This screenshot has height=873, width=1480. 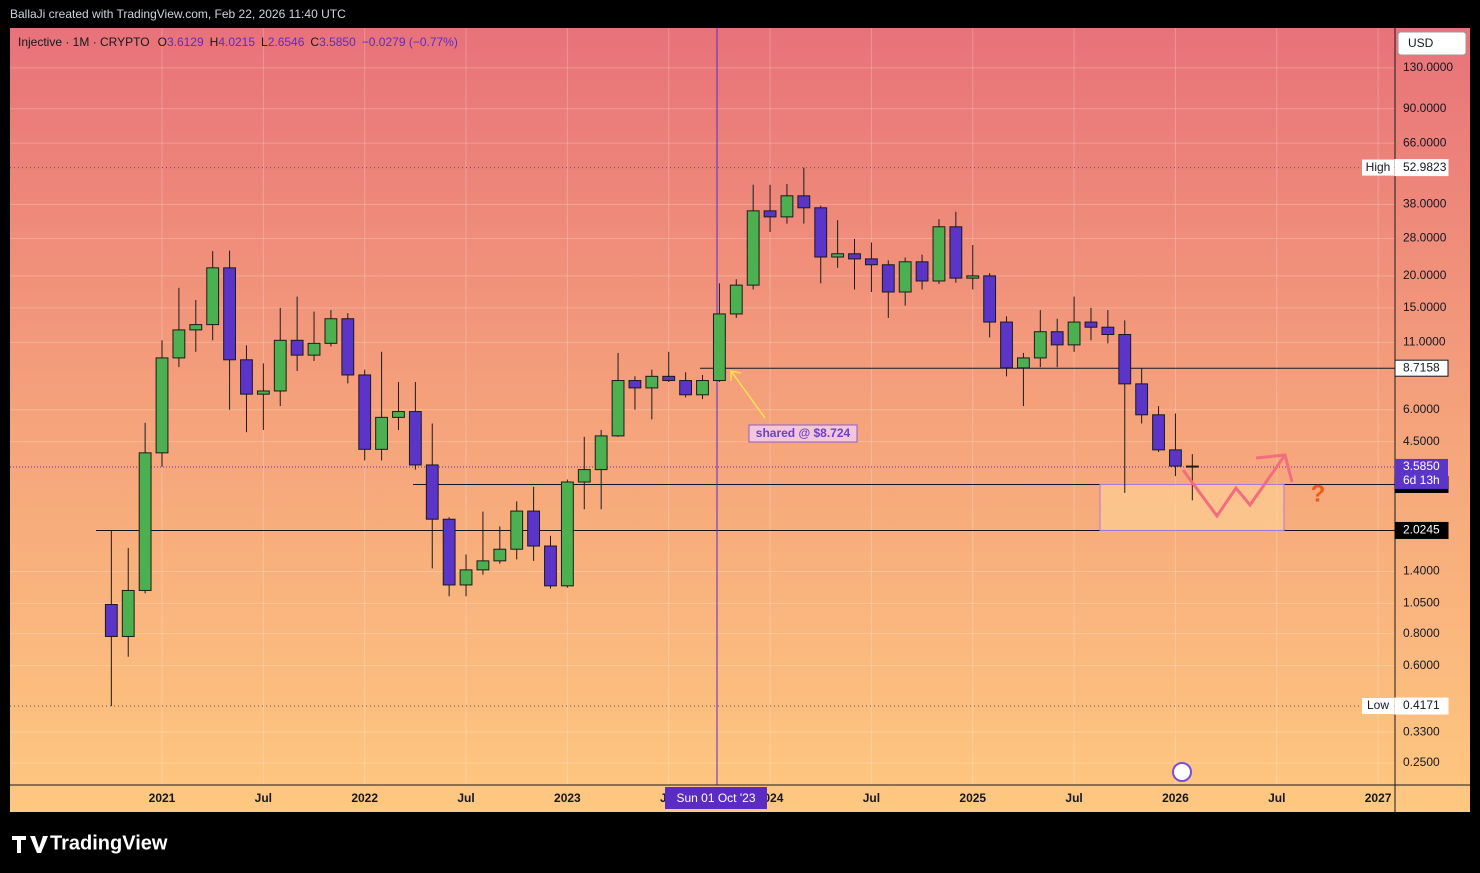 What do you see at coordinates (1421, 441) in the screenshot?
I see `y-tick-label: 4.5000` at bounding box center [1421, 441].